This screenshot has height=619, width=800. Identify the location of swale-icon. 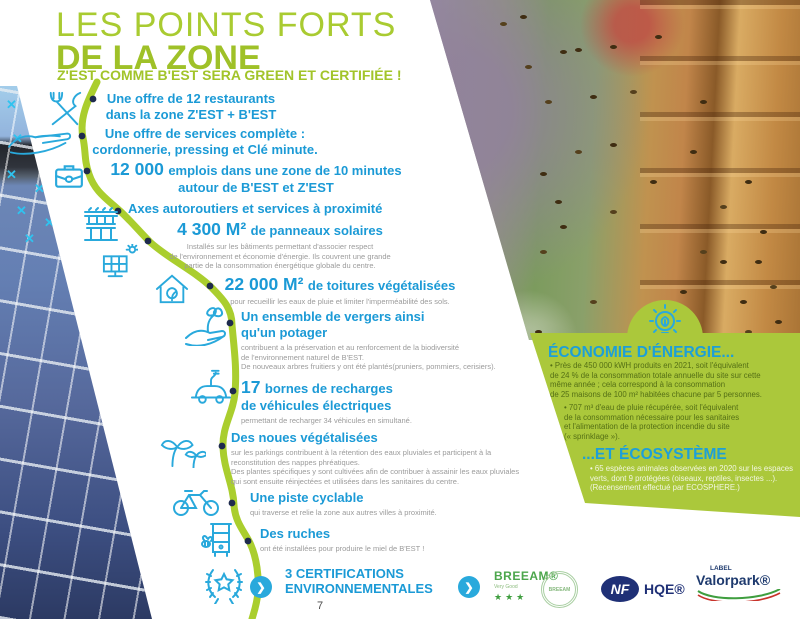
(182, 446).